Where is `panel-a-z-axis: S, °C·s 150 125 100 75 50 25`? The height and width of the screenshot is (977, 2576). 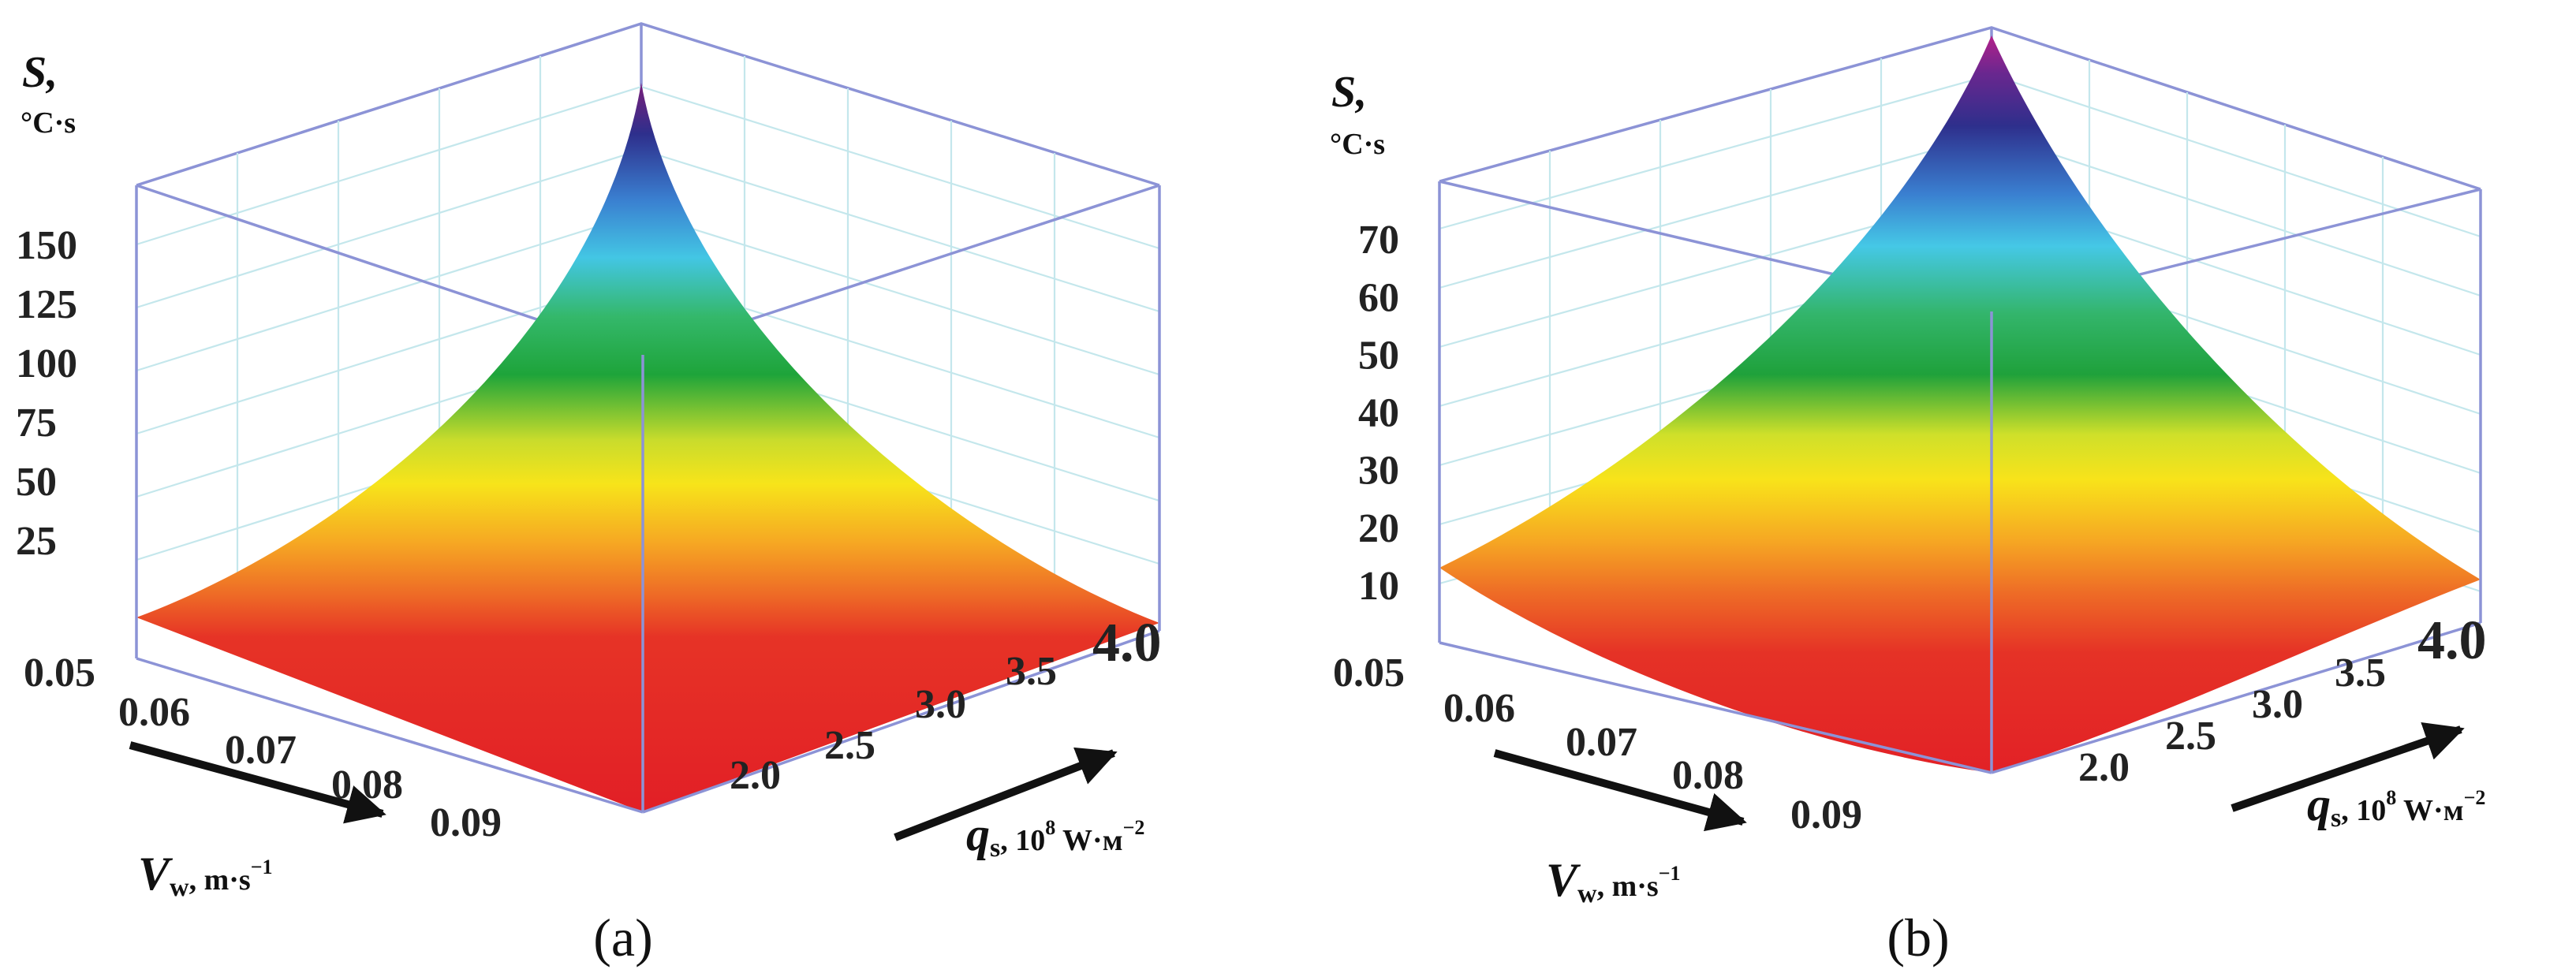
panel-a-z-axis: S, °C·s 150 125 100 75 50 25 is located at coordinates (46, 306).